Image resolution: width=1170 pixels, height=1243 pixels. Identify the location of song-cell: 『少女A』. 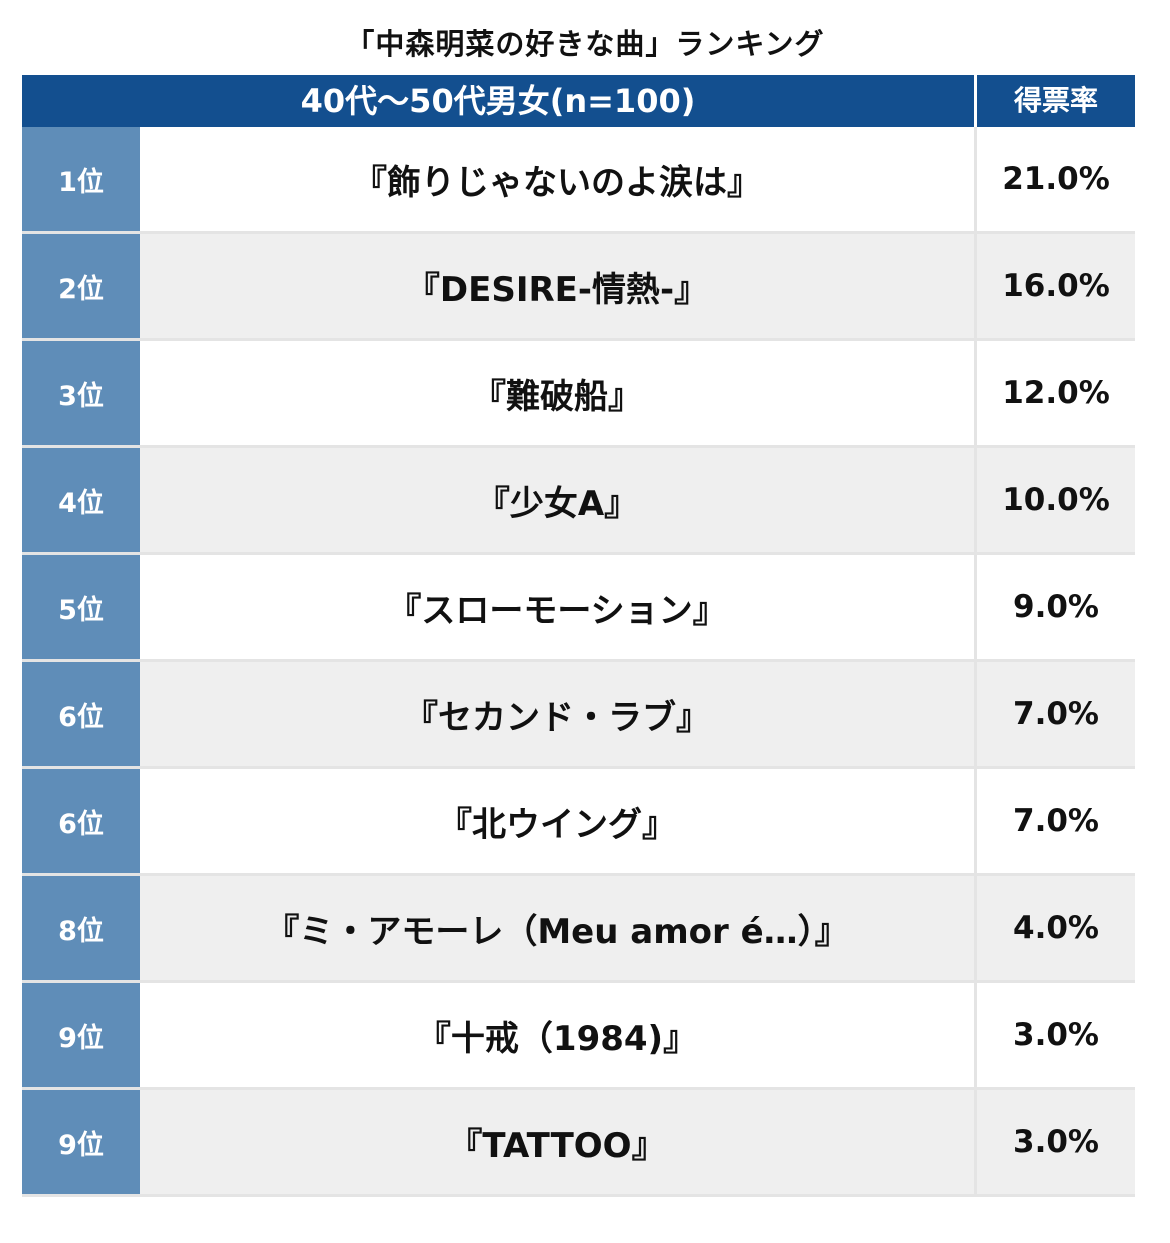
(558, 500).